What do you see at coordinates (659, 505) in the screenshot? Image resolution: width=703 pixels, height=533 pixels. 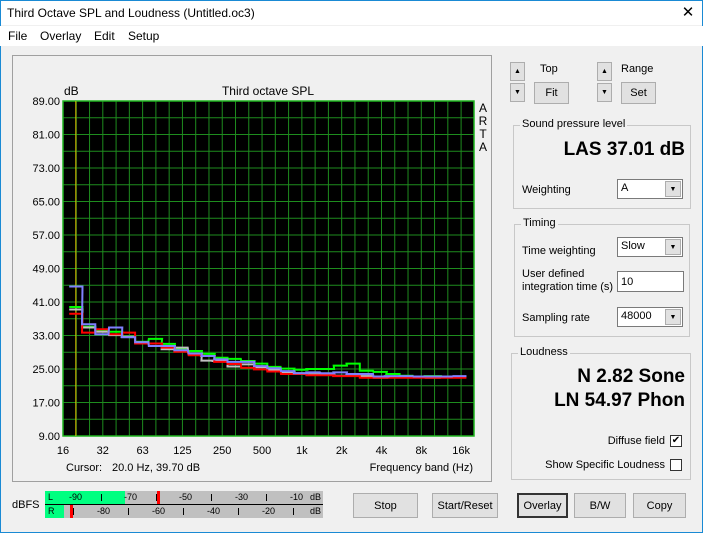 I see `copy-button: Copy` at bounding box center [659, 505].